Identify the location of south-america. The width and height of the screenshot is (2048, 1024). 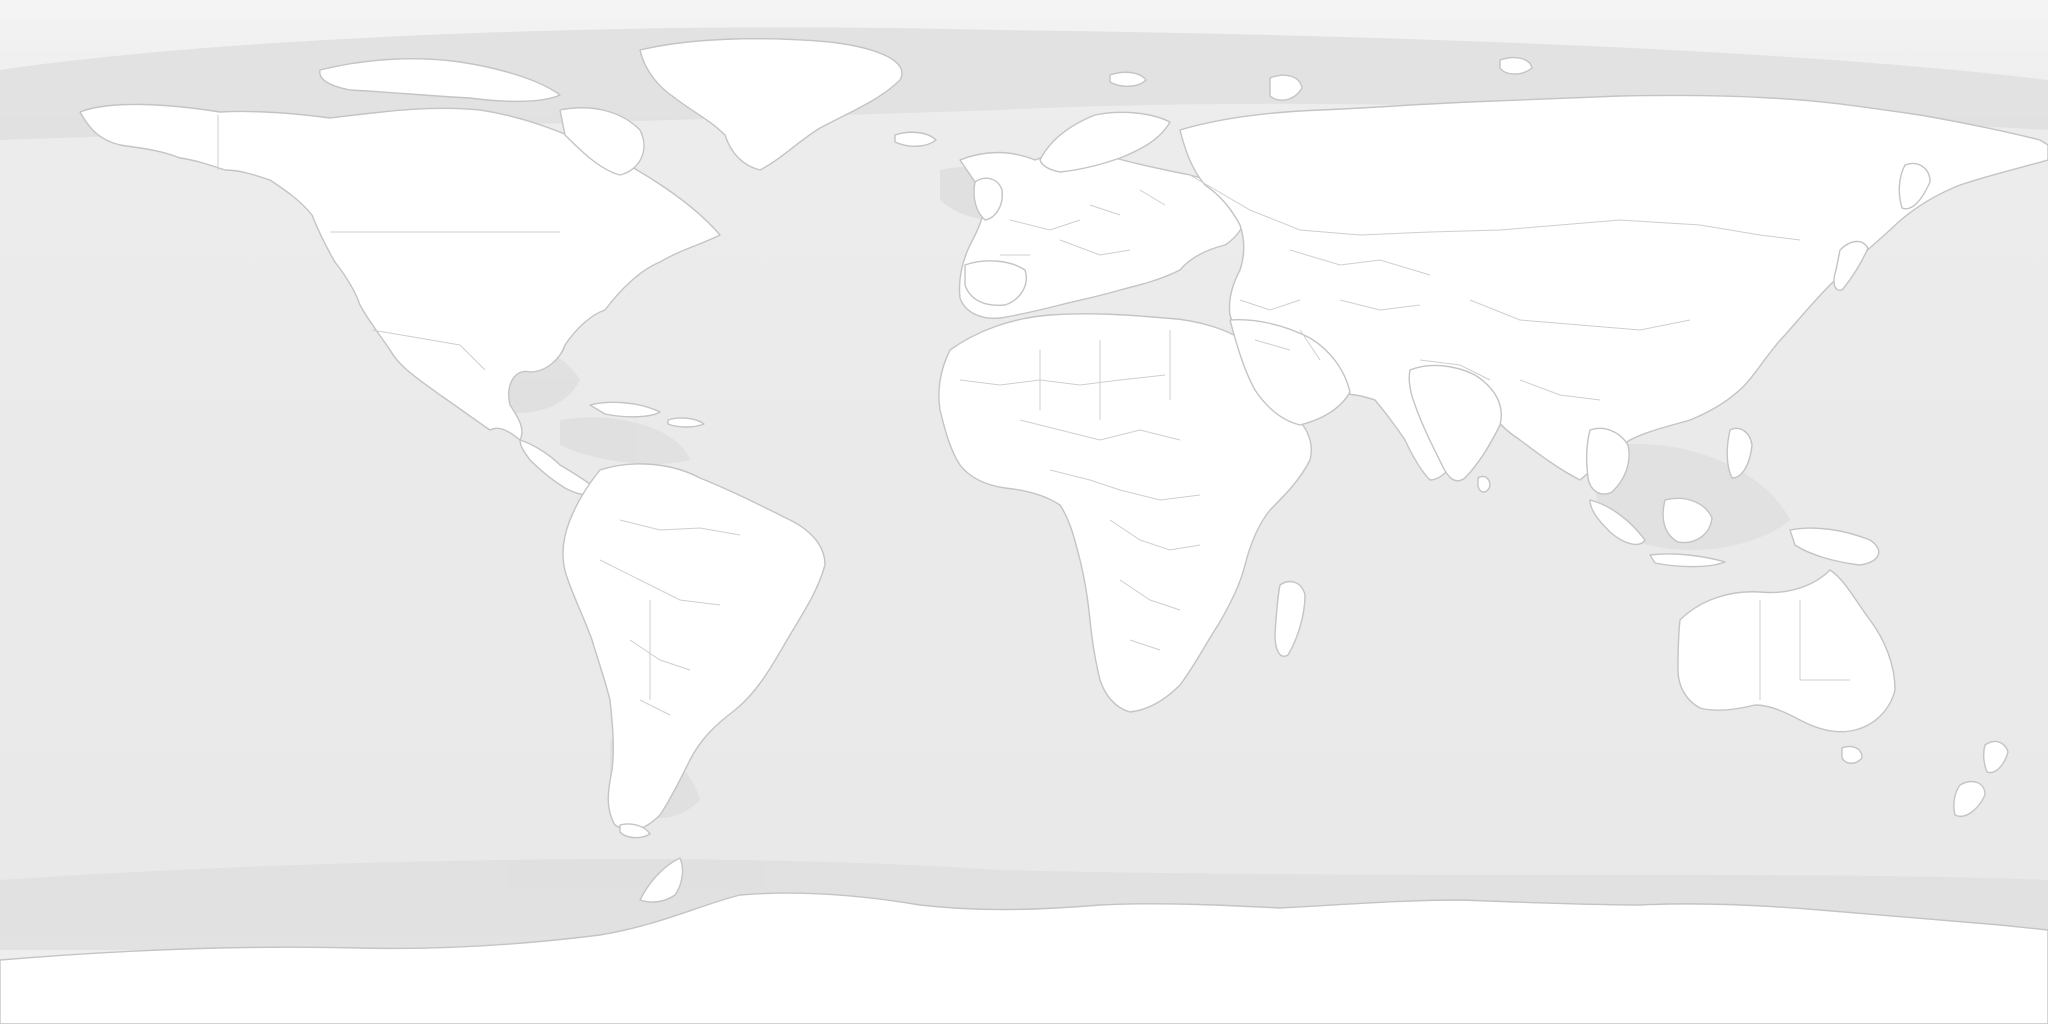
(694, 647).